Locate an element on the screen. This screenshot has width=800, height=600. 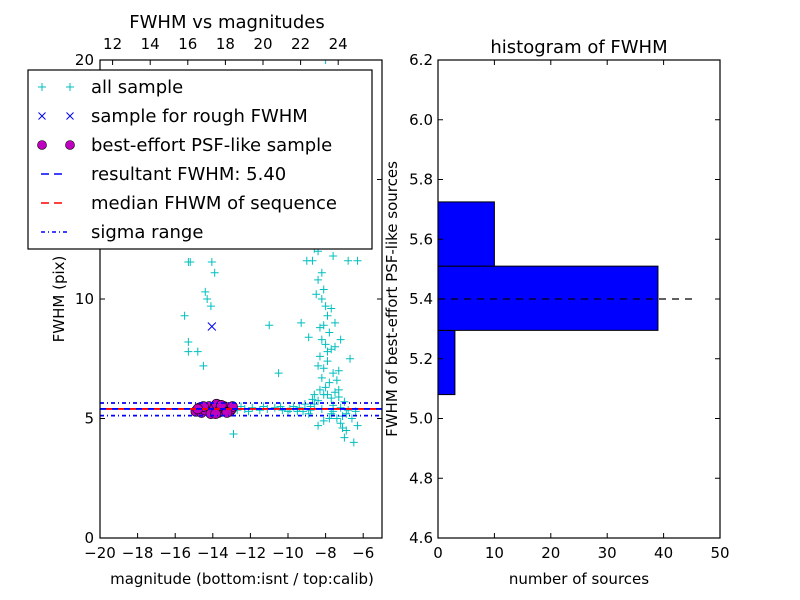
scatter-title: FWHM vs magnitudes is located at coordinates (226, 22).